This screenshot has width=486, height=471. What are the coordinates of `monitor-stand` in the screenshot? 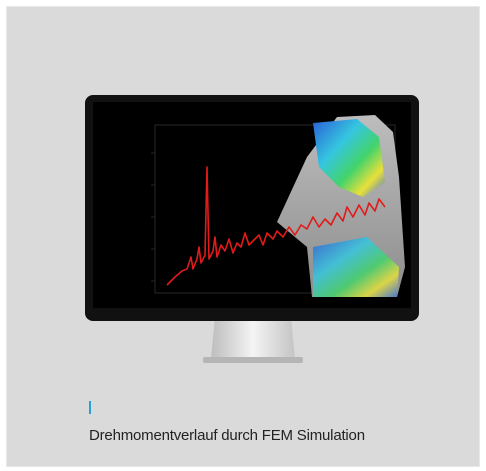 It's located at (253, 338).